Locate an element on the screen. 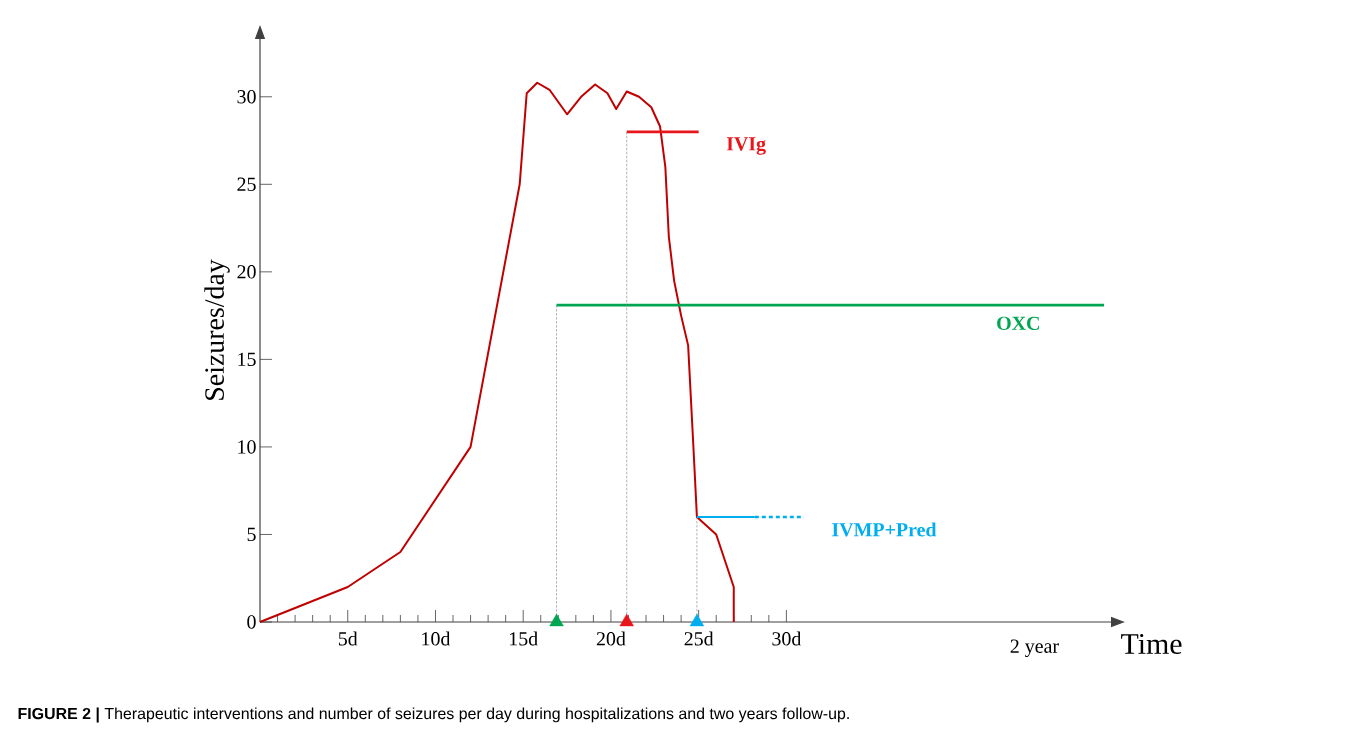 Image resolution: width=1357 pixels, height=735 pixels. y-tick-label: 5 is located at coordinates (251, 534).